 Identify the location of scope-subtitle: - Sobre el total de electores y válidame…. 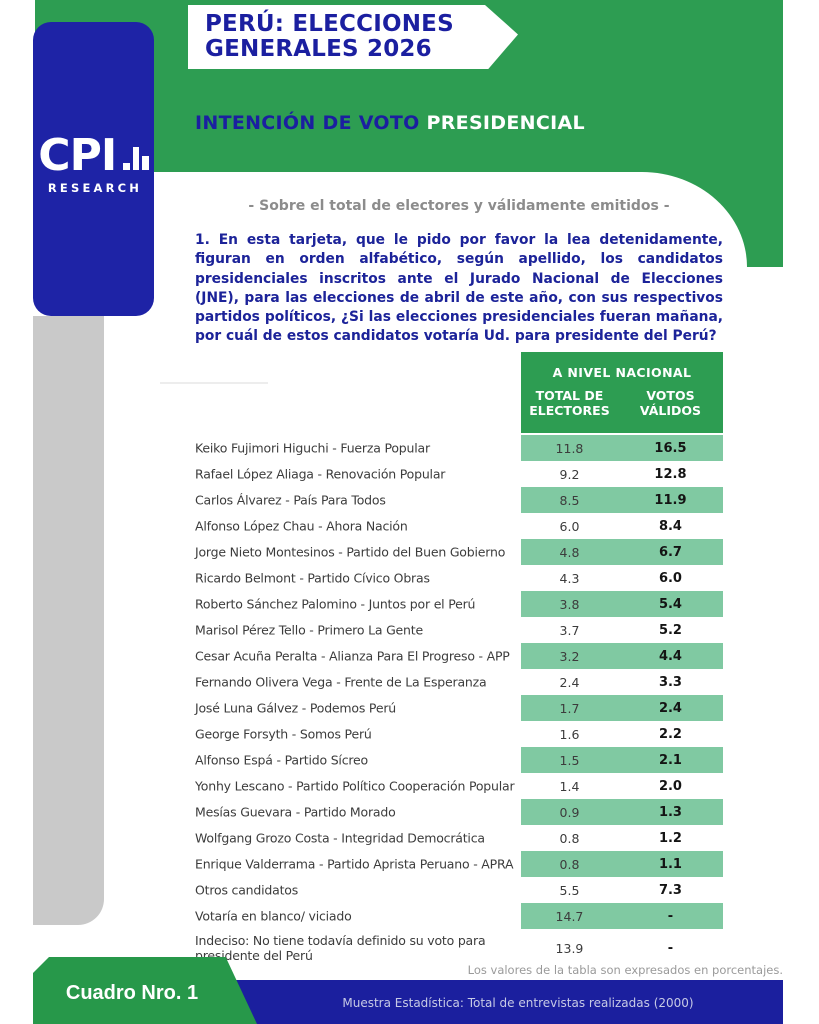
(459, 206).